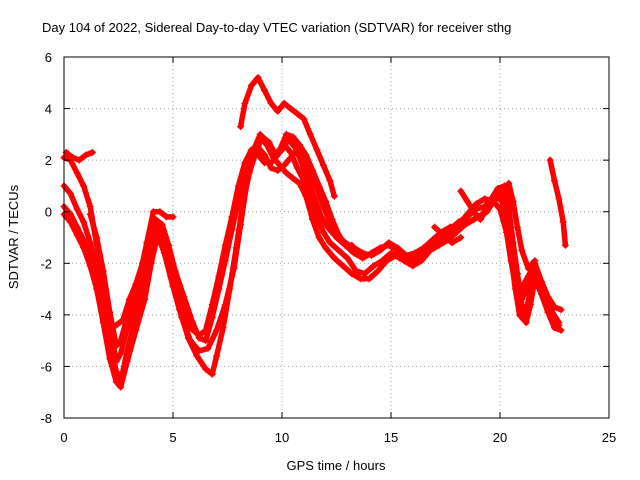 The height and width of the screenshot is (480, 640). Describe the element at coordinates (336, 465) in the screenshot. I see `x-axis-label: GPS time / hours` at that location.